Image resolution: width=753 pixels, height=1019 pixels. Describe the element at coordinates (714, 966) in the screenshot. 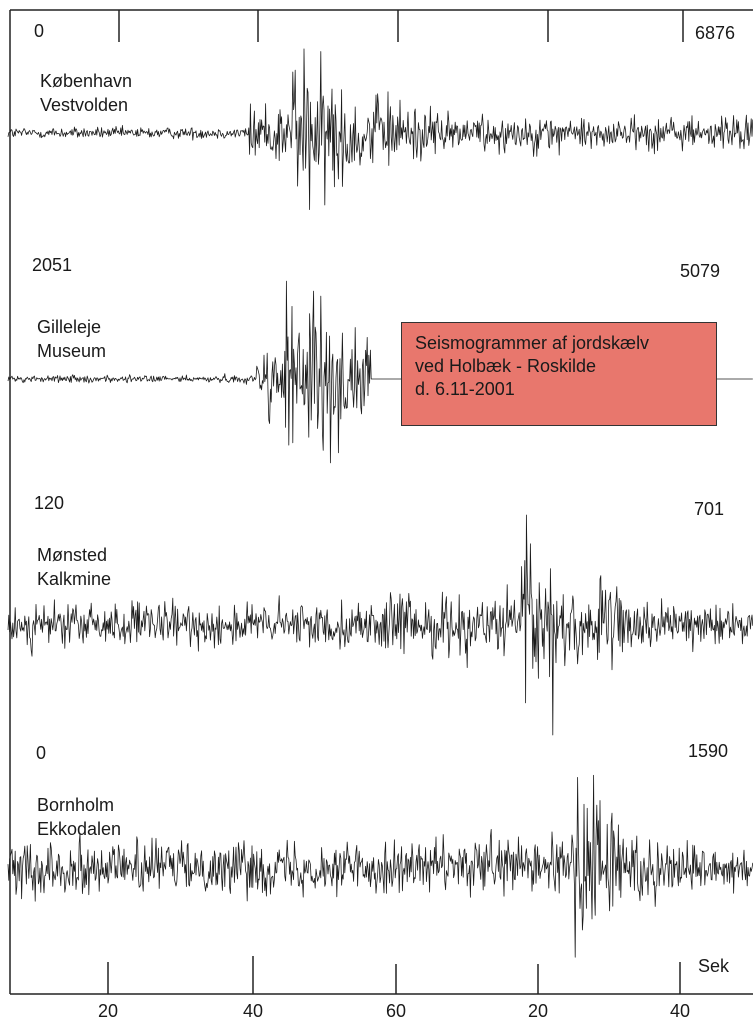

I see `x-axis-unit-label: Sek` at that location.